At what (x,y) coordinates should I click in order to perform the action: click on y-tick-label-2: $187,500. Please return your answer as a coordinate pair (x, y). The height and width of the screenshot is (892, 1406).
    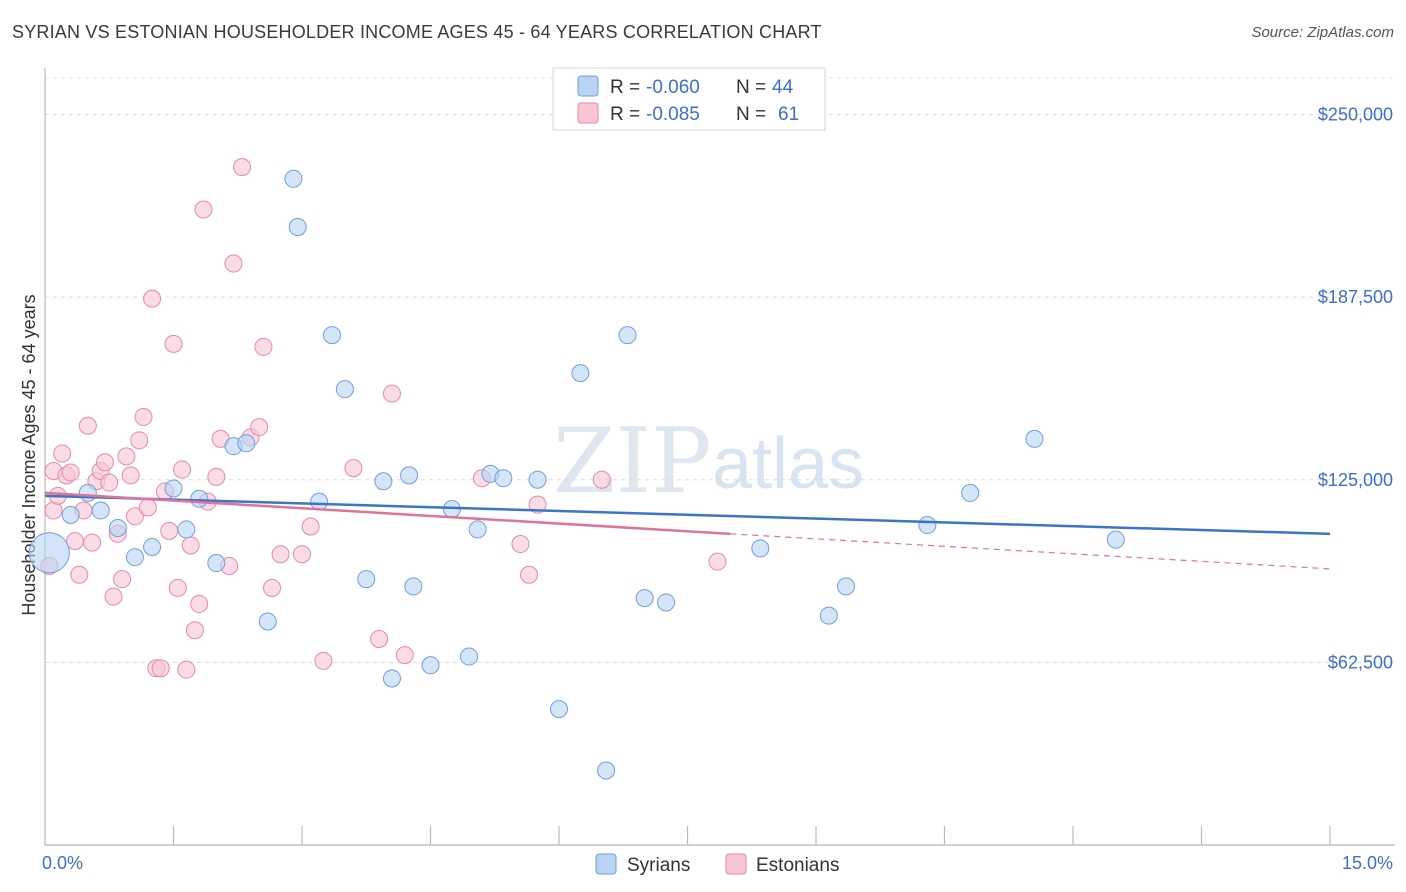
    Looking at the image, I should click on (1355, 297).